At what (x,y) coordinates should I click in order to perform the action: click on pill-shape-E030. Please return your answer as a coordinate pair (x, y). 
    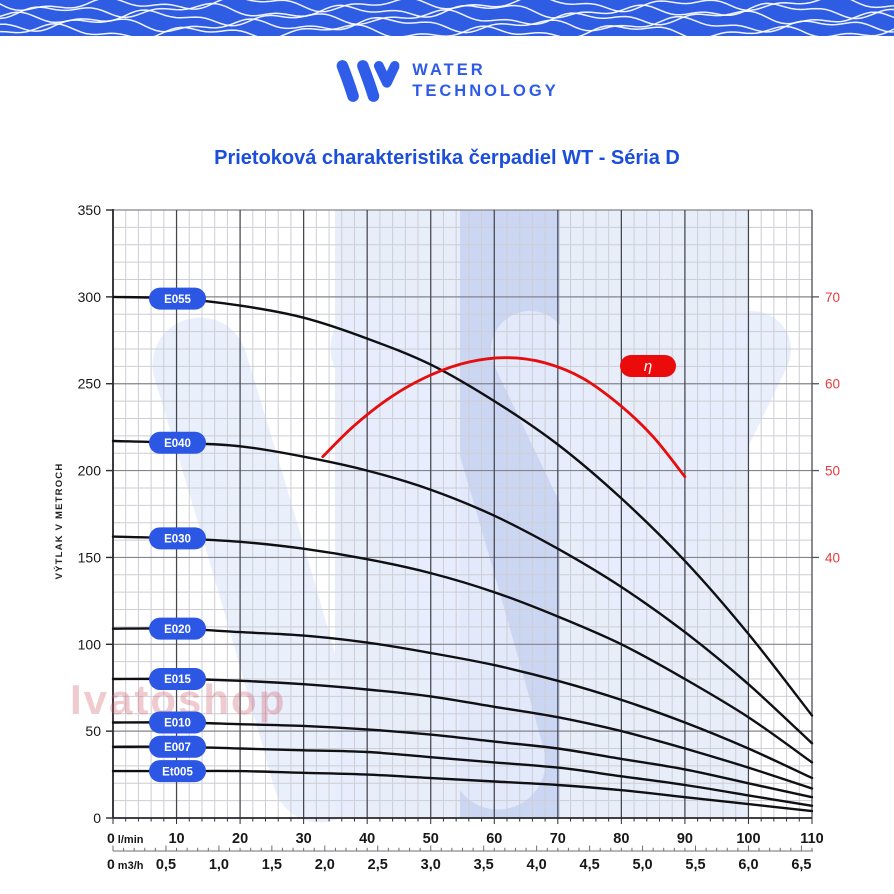
    Looking at the image, I should click on (177, 538).